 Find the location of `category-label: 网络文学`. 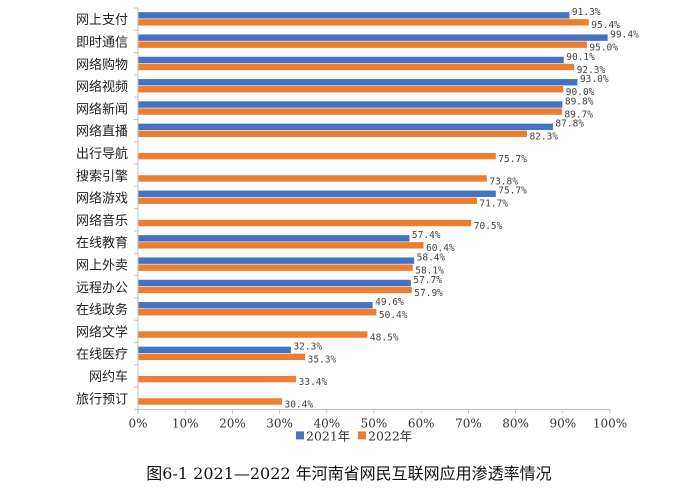

category-label: 网络文学 is located at coordinates (102, 332).